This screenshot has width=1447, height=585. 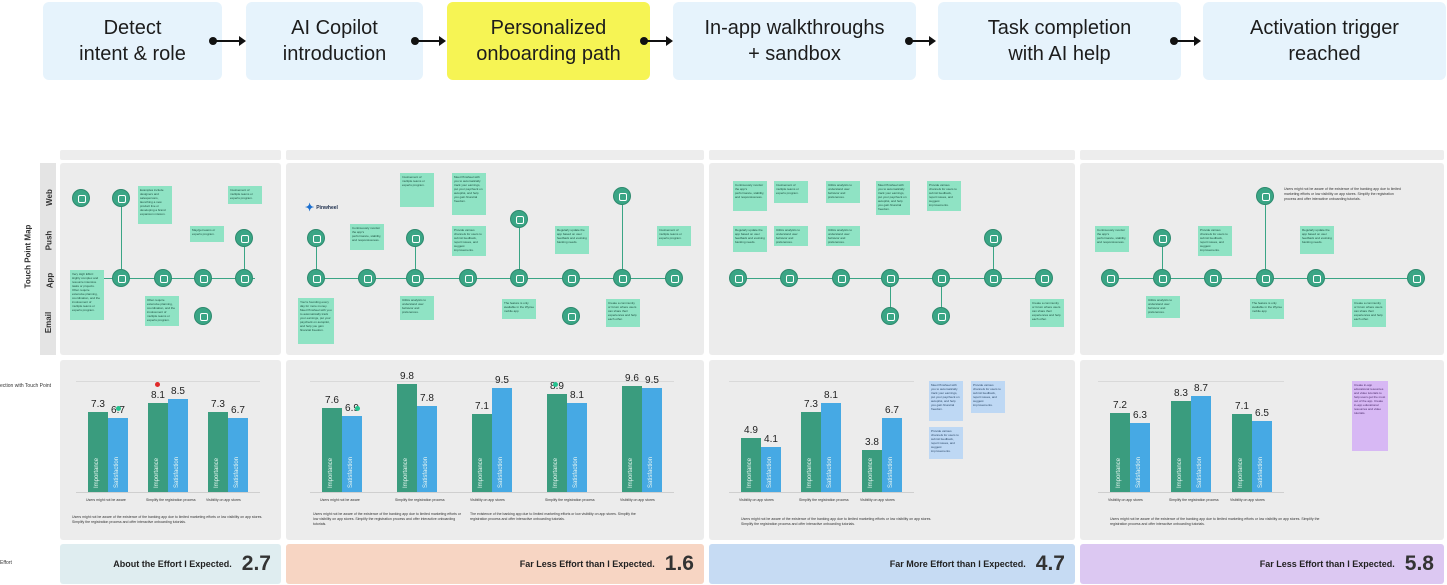 What do you see at coordinates (548, 41) in the screenshot?
I see `flow-step-3-active: Personalized onboarding path` at bounding box center [548, 41].